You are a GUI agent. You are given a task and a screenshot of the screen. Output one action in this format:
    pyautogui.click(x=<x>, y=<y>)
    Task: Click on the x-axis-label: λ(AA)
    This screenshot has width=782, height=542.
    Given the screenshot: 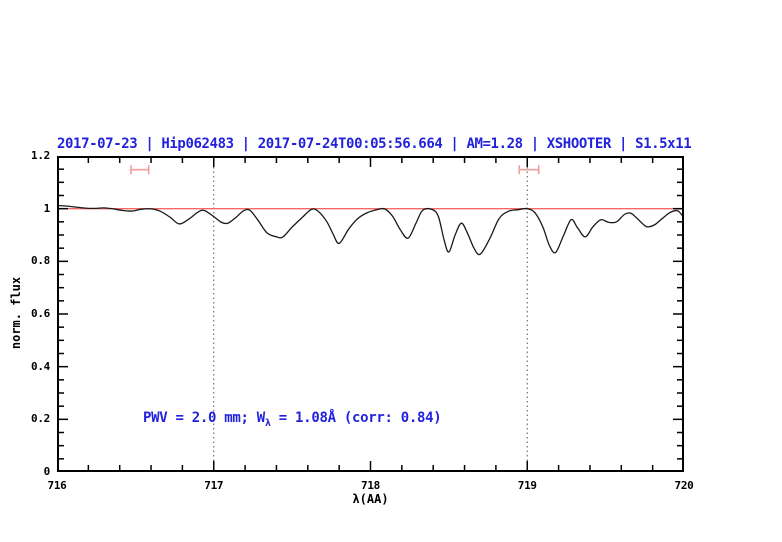 What is the action you would take?
    pyautogui.click(x=370, y=499)
    